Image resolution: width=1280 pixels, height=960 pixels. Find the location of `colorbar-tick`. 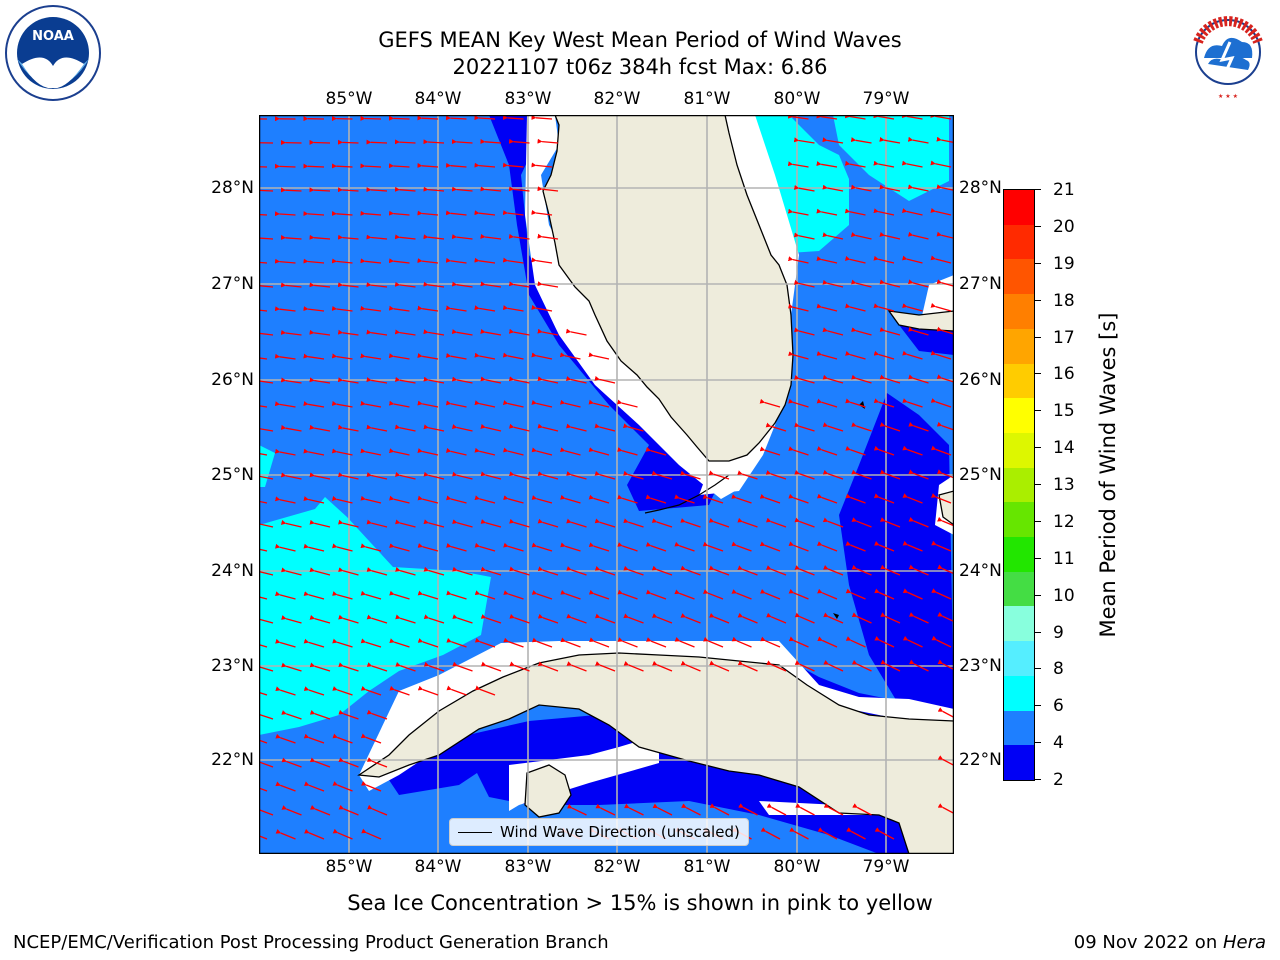

colorbar-tick is located at coordinates (1037, 337).